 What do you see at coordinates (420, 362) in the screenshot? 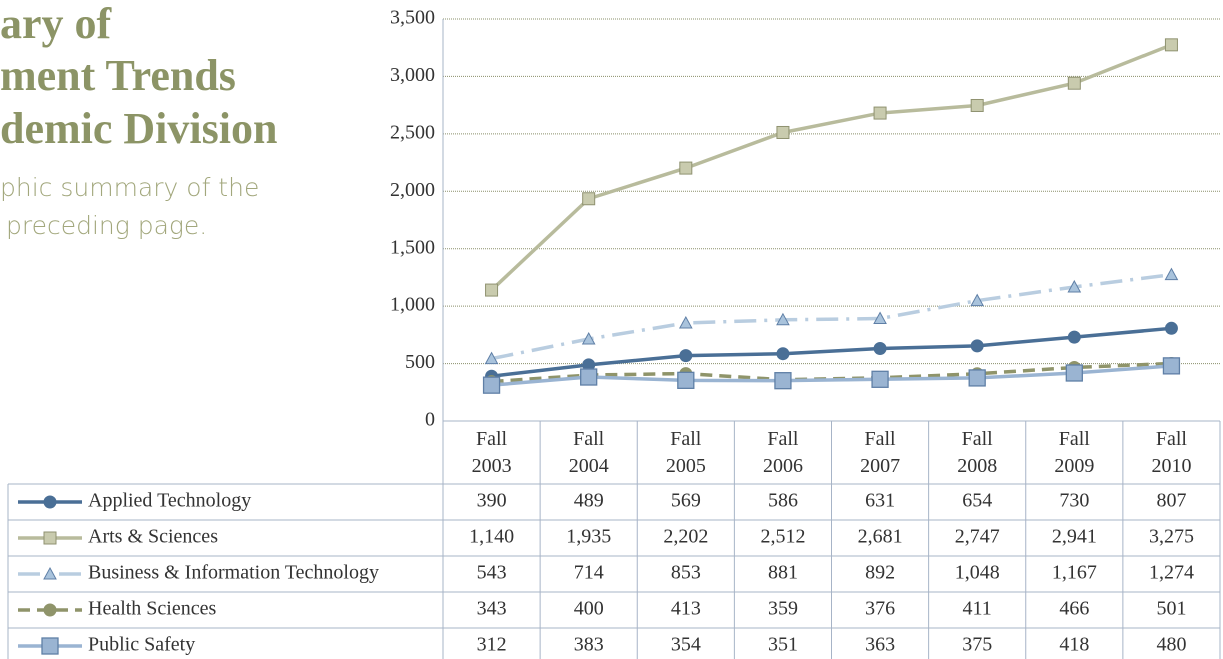
I see `y-tick-label: 500` at bounding box center [420, 362].